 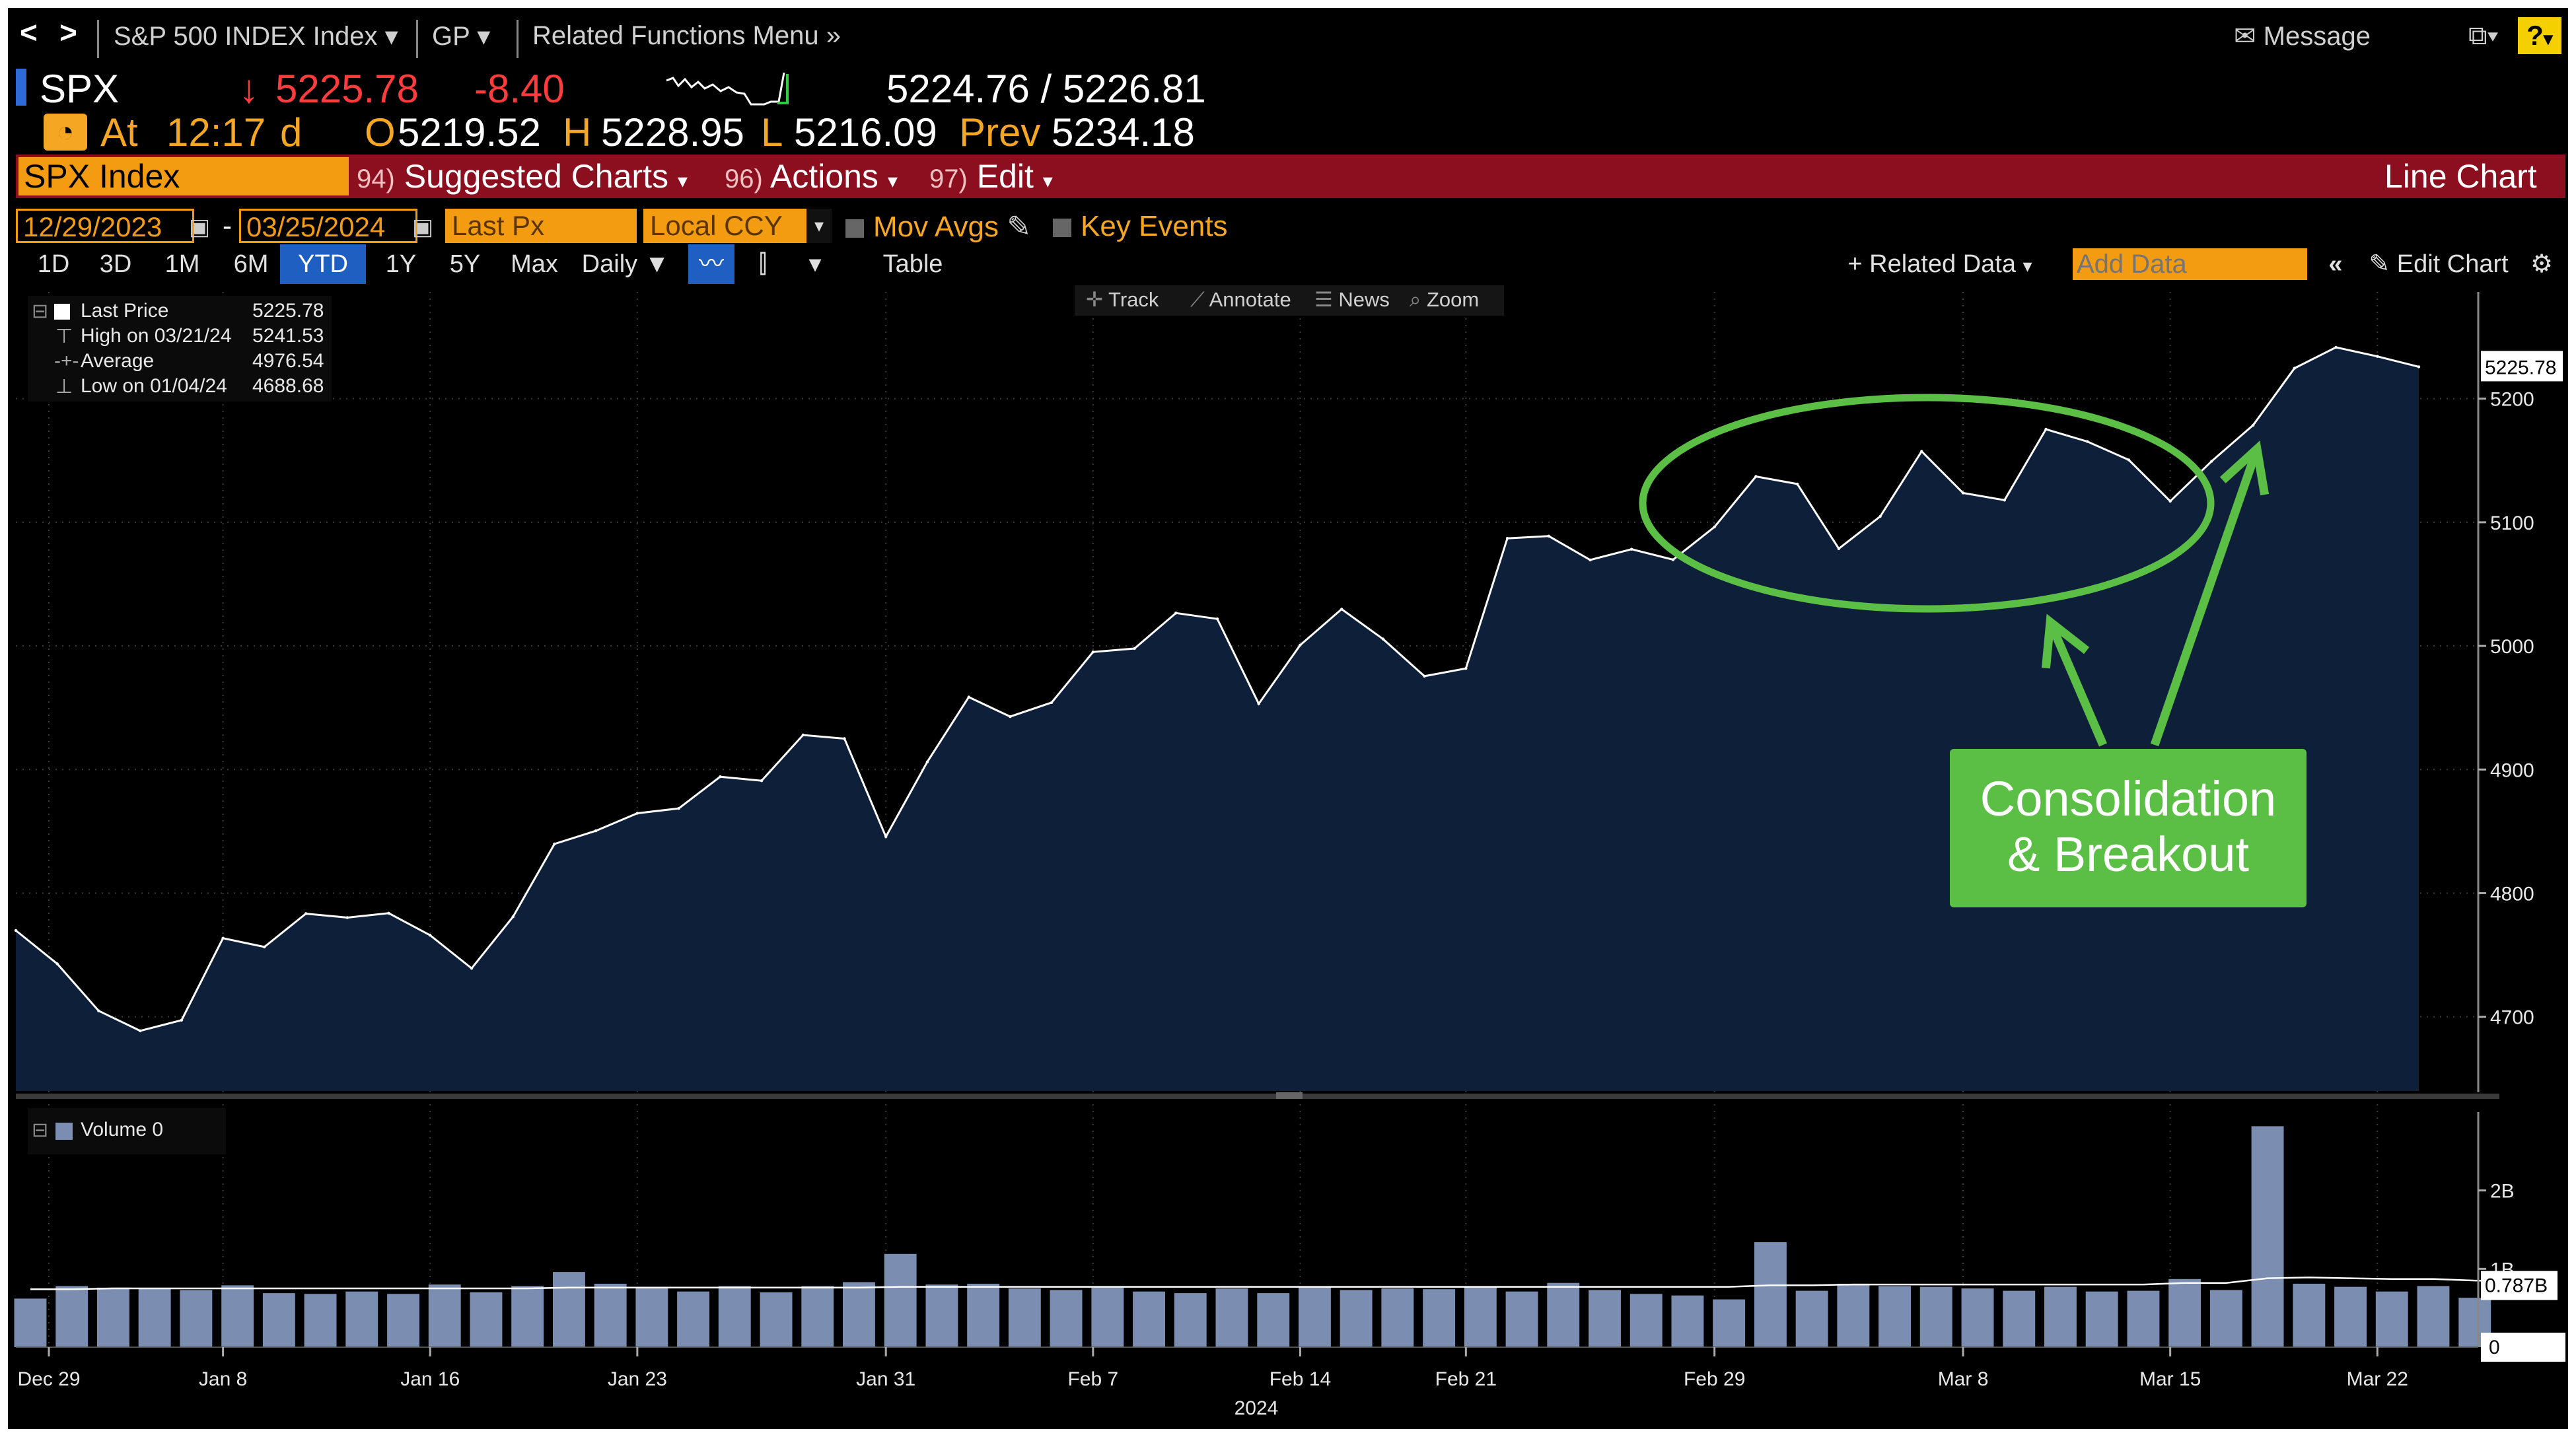 I want to click on key-events-checkbox, so click(x=1062, y=228).